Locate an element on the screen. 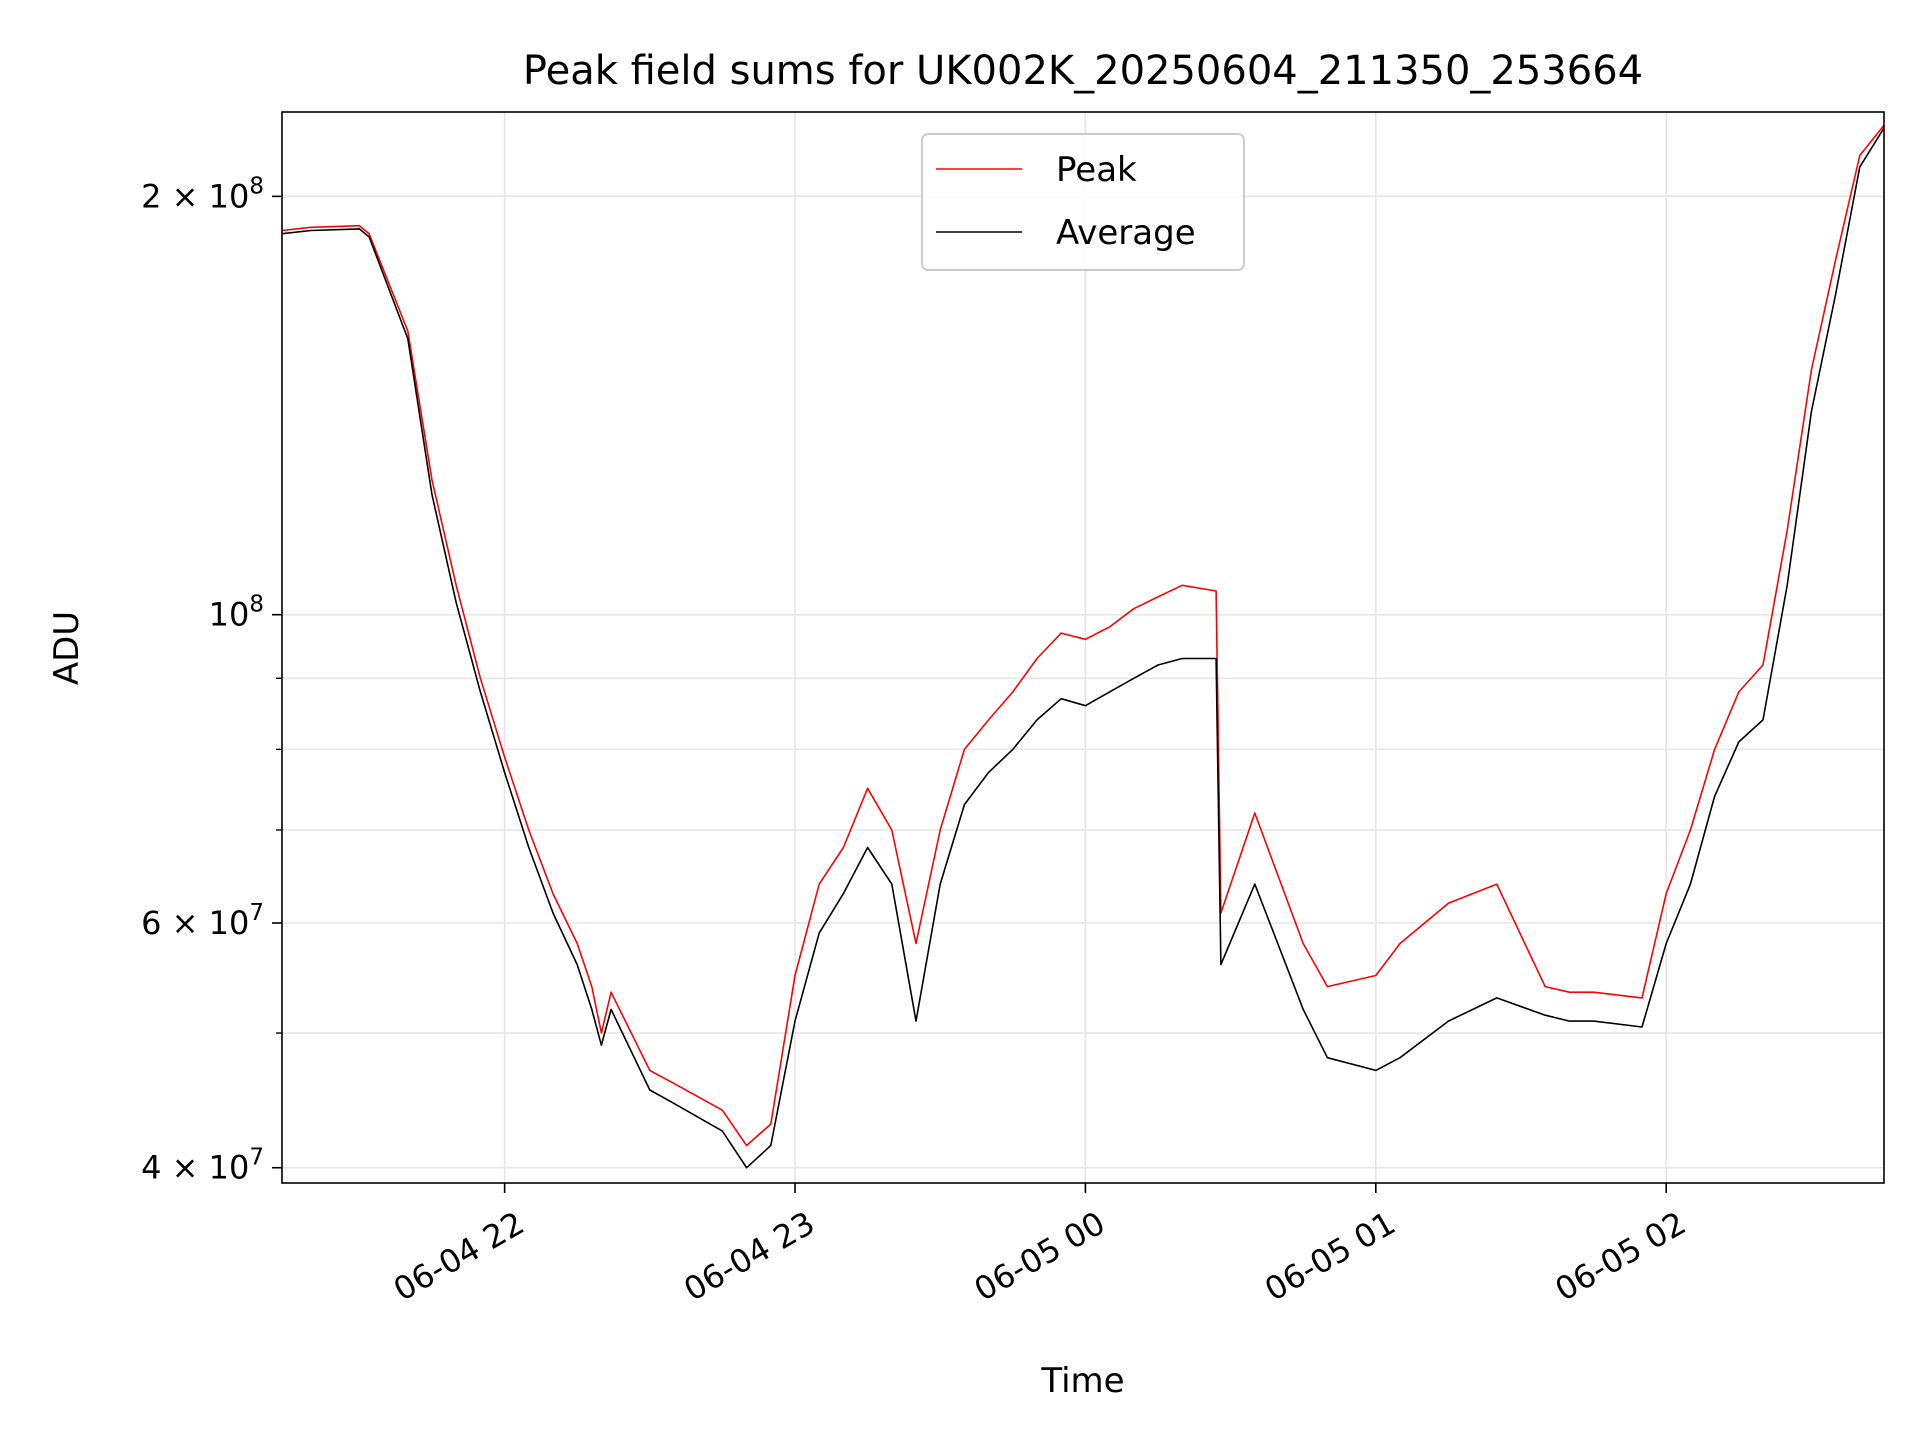  legend: Peak Average is located at coordinates (1083, 202).